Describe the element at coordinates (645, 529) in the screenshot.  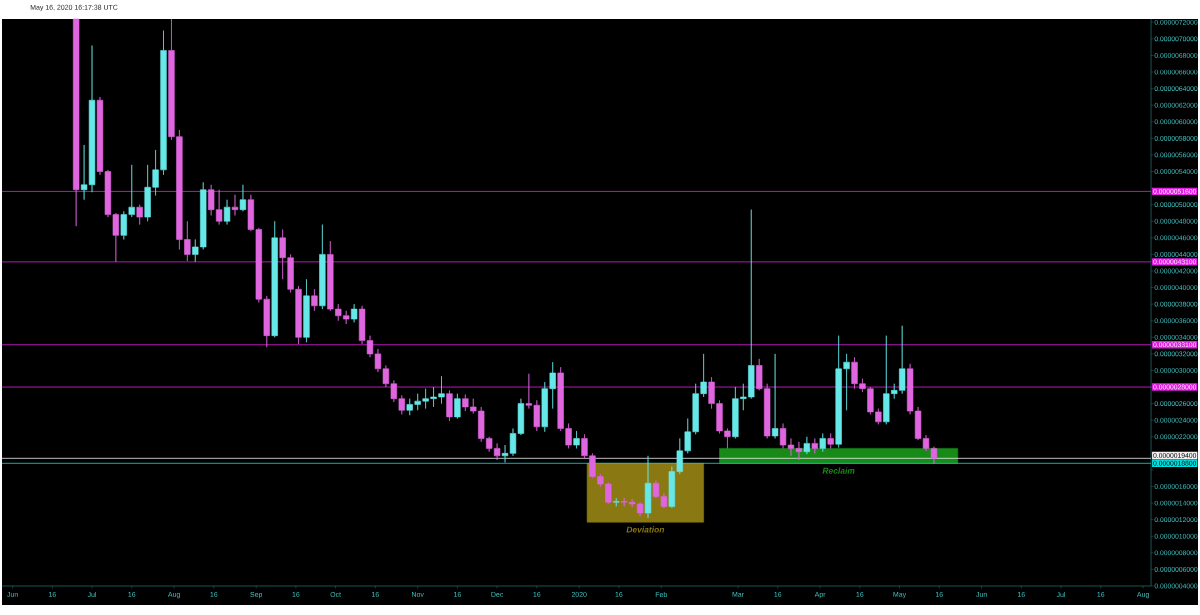
I see `legend-label: Deviation` at that location.